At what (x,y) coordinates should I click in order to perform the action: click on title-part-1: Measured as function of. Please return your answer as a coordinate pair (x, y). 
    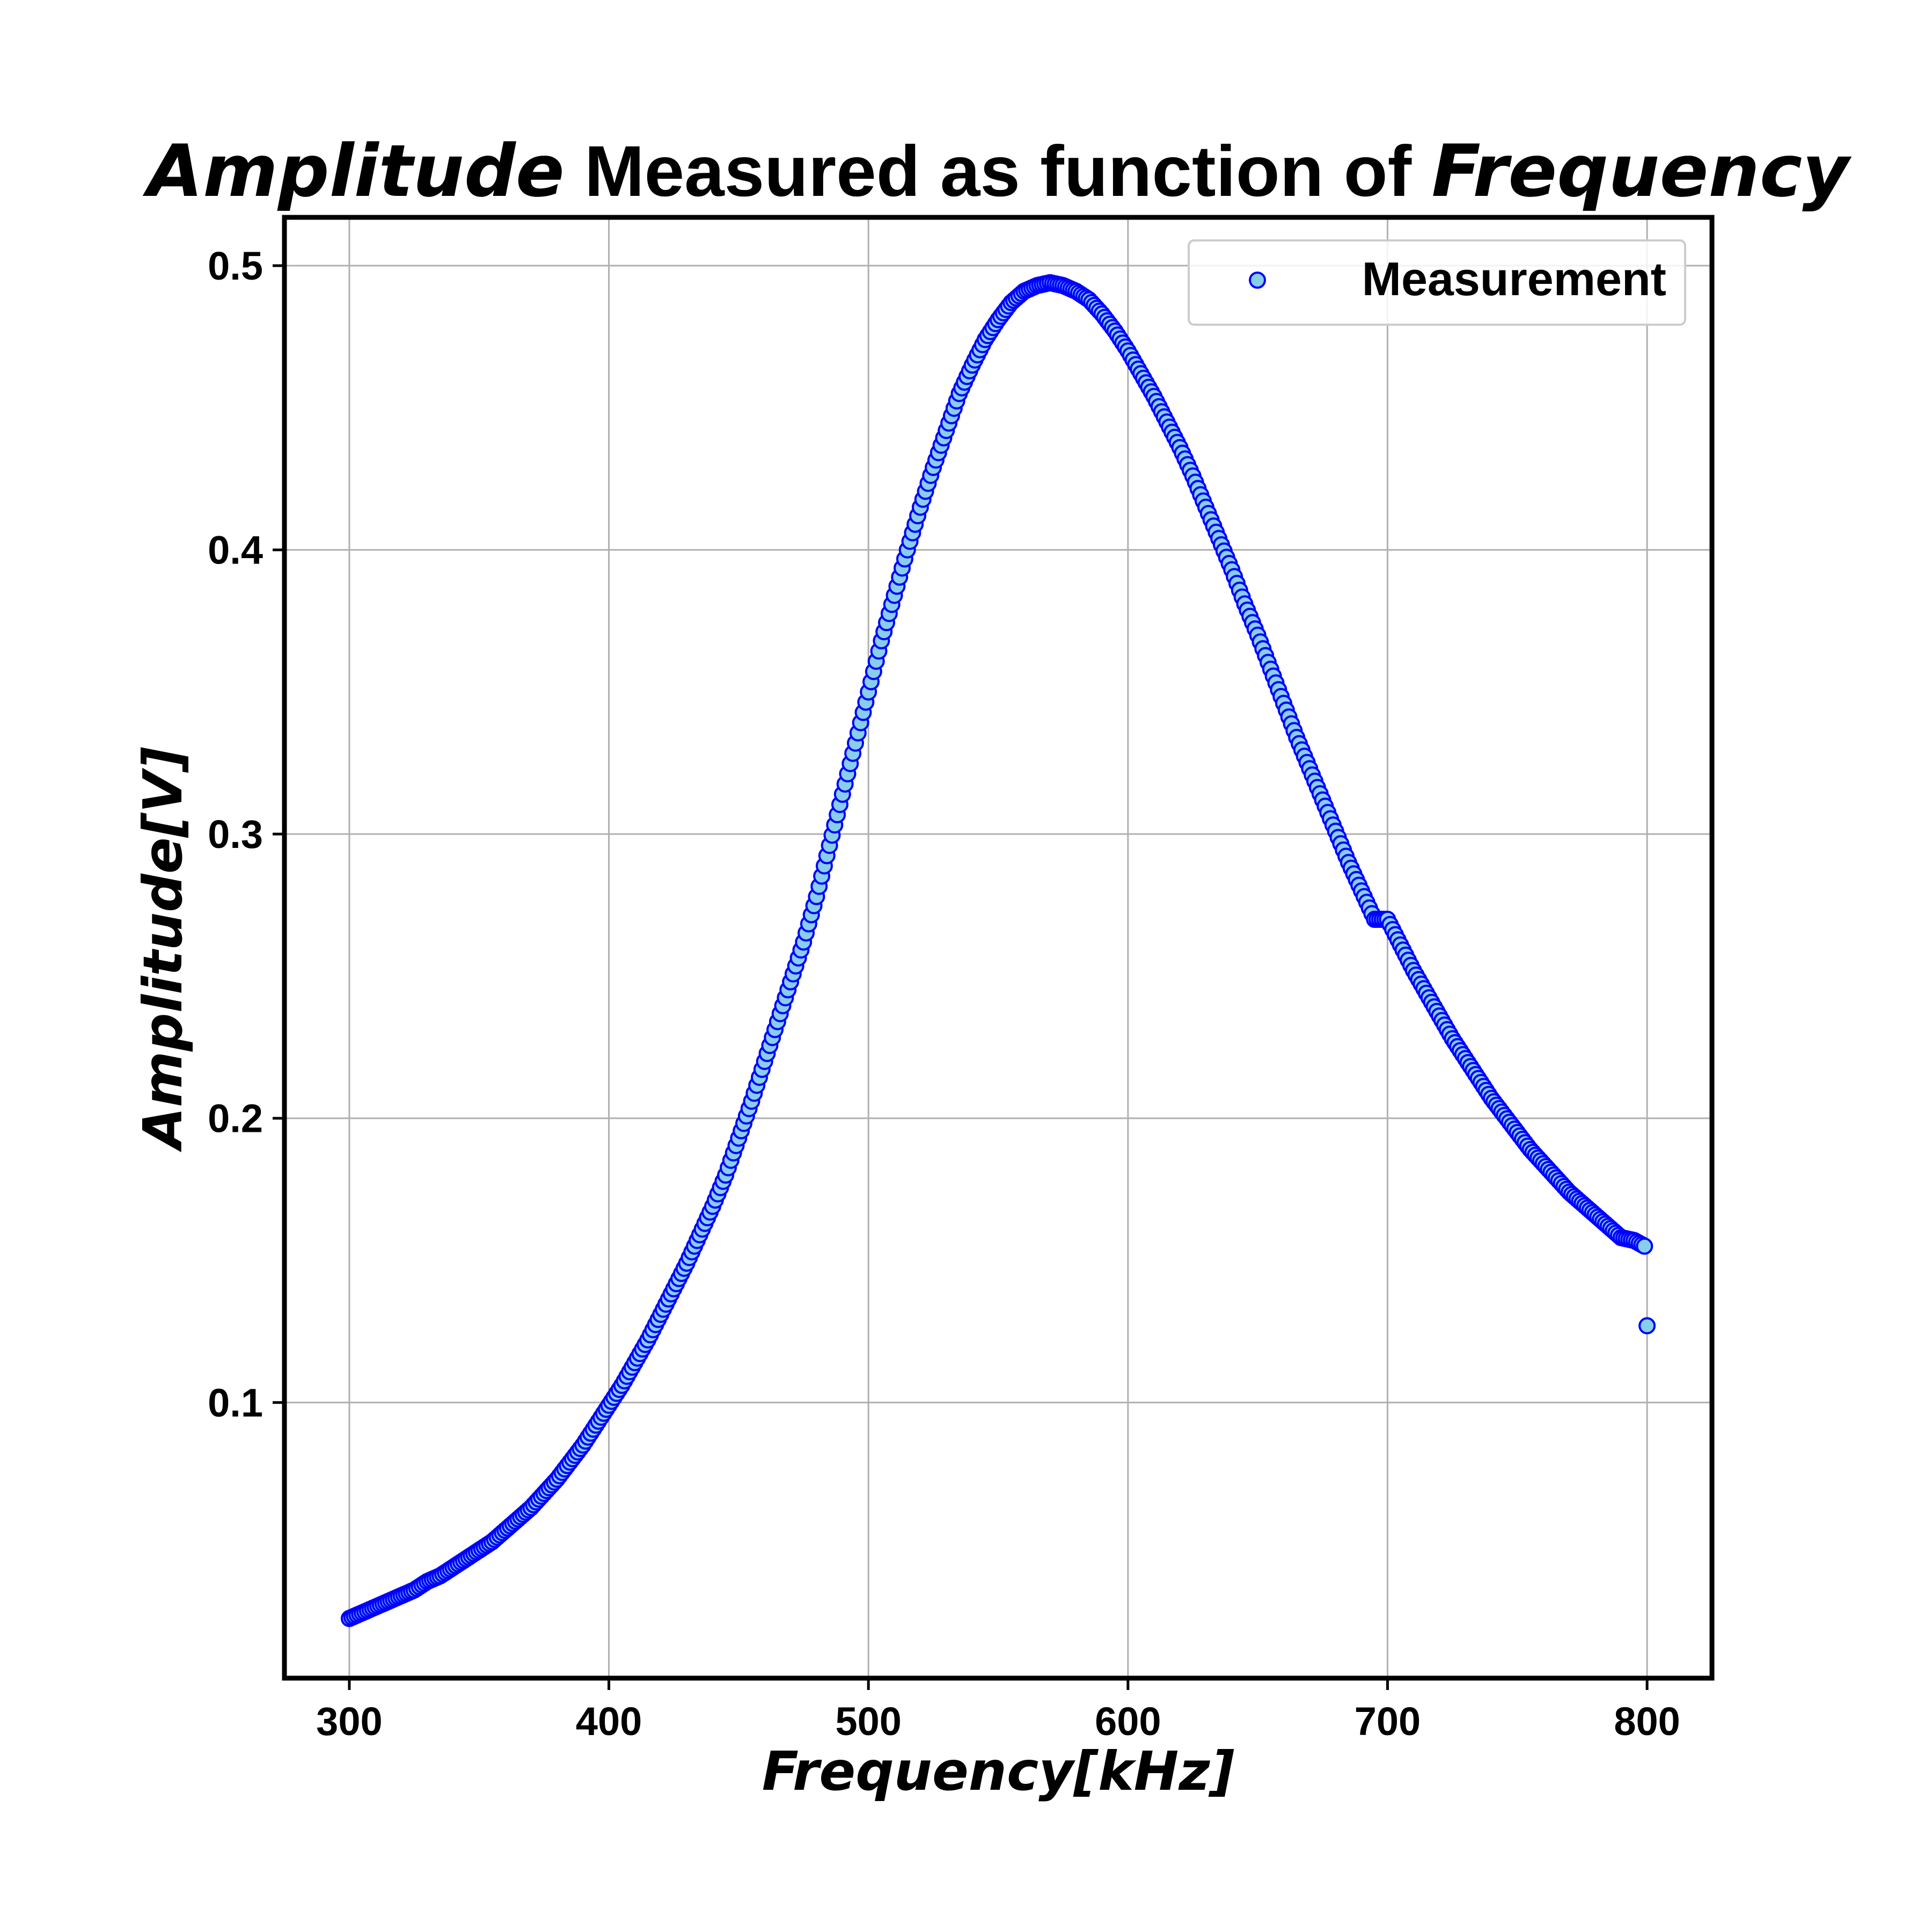
    Looking at the image, I should click on (998, 171).